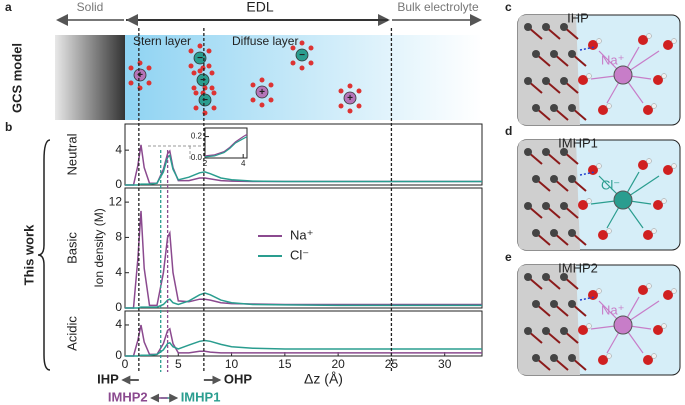 This screenshot has height=405, width=685. Describe the element at coordinates (118, 237) in the screenshot. I see `y-tick-label: 8` at that location.